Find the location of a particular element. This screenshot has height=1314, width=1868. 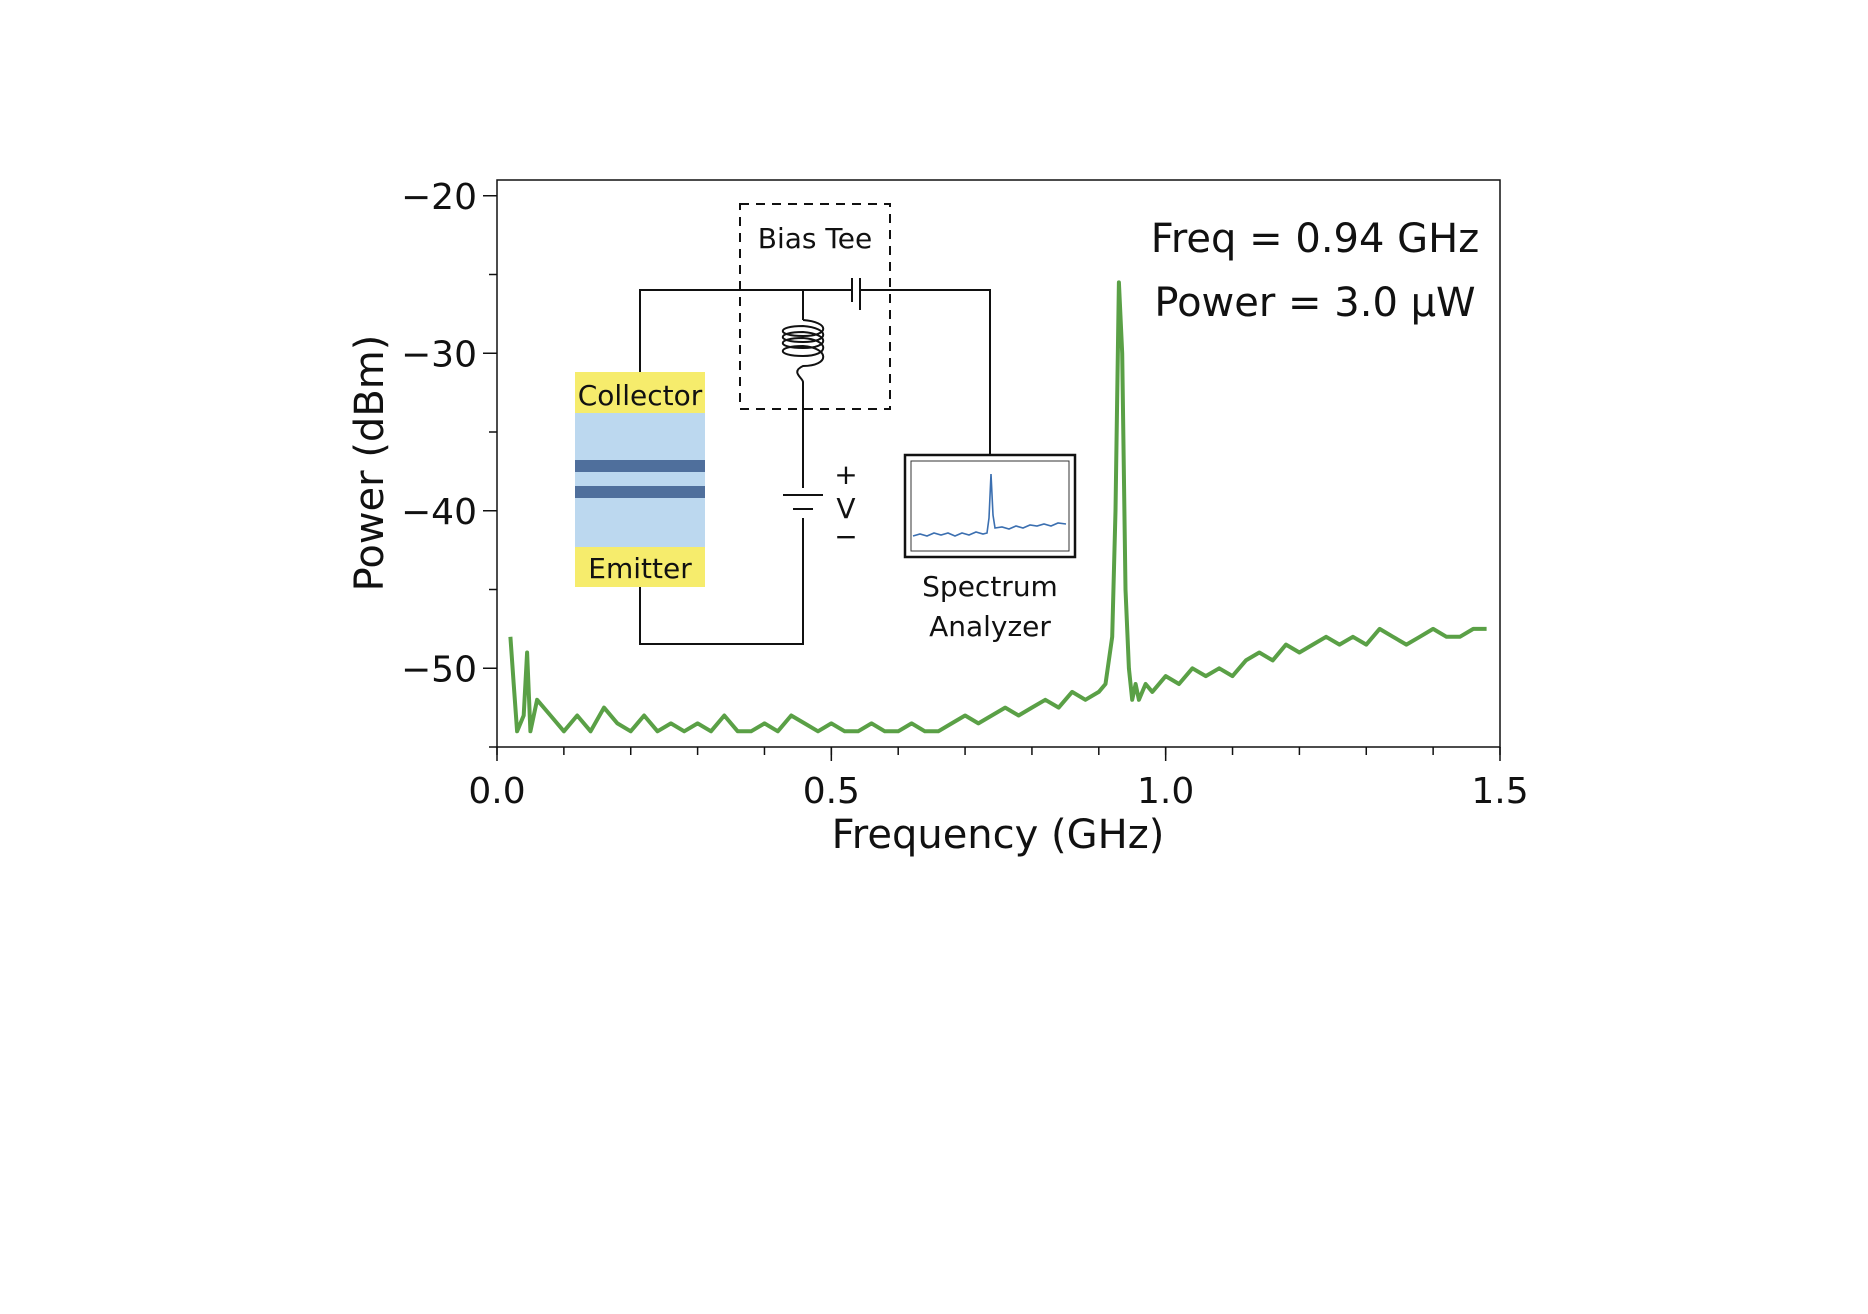

x-axis-label: Frequency (GHz) is located at coordinates (998, 835).